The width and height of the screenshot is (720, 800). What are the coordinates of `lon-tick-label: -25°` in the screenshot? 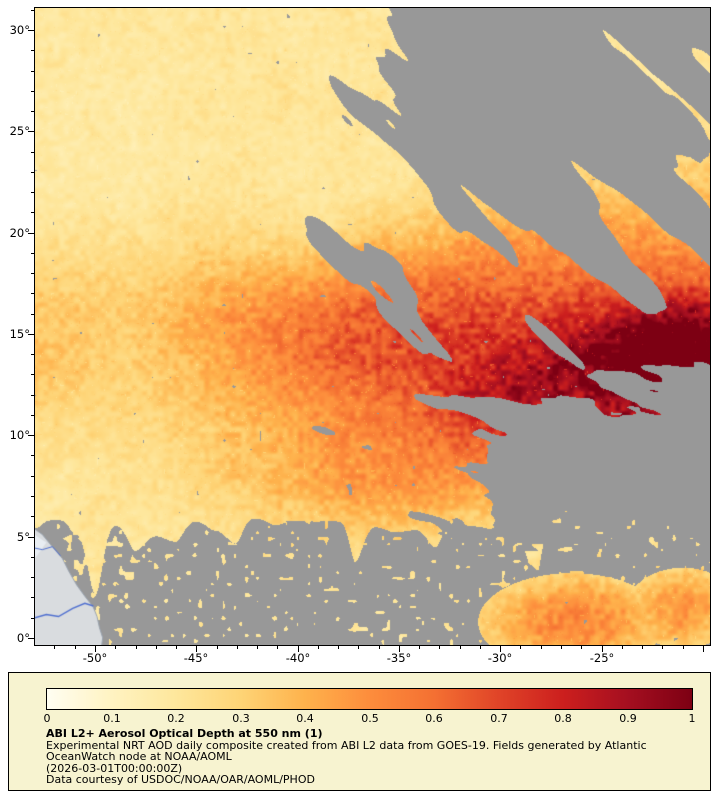 It's located at (602, 658).